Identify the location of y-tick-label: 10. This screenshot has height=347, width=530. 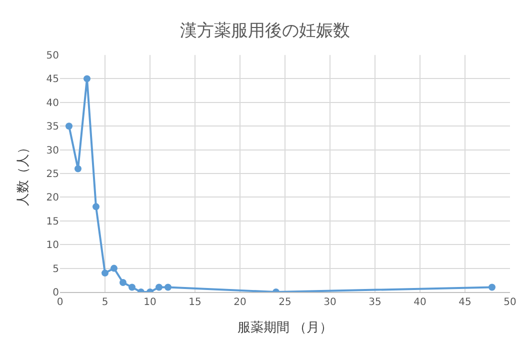
(52, 246).